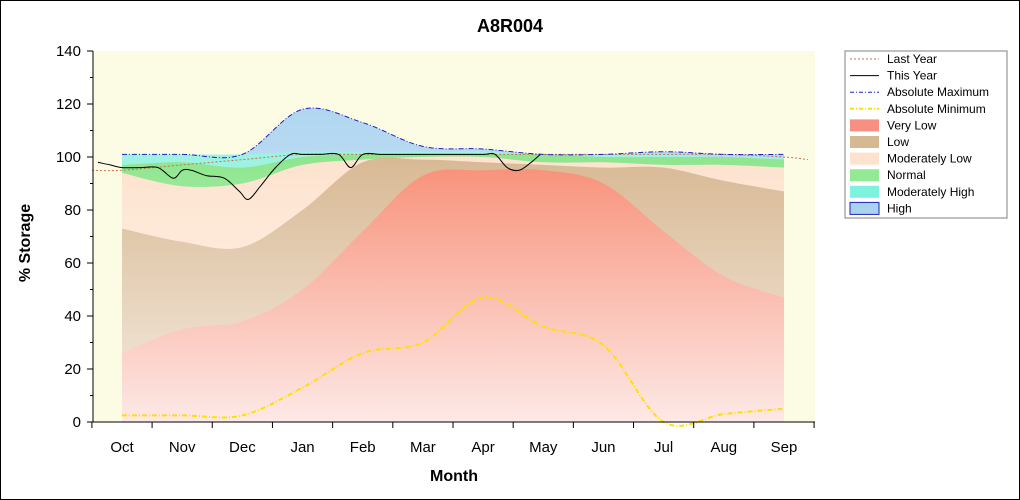 The width and height of the screenshot is (1020, 500). What do you see at coordinates (319, 176) in the screenshot?
I see `series-this-year` at bounding box center [319, 176].